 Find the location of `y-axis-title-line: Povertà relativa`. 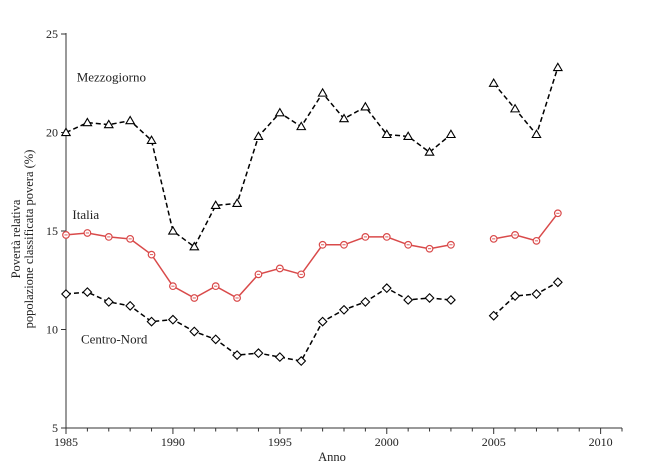

y-axis-title-line: Povertà relativa is located at coordinates (16, 238).